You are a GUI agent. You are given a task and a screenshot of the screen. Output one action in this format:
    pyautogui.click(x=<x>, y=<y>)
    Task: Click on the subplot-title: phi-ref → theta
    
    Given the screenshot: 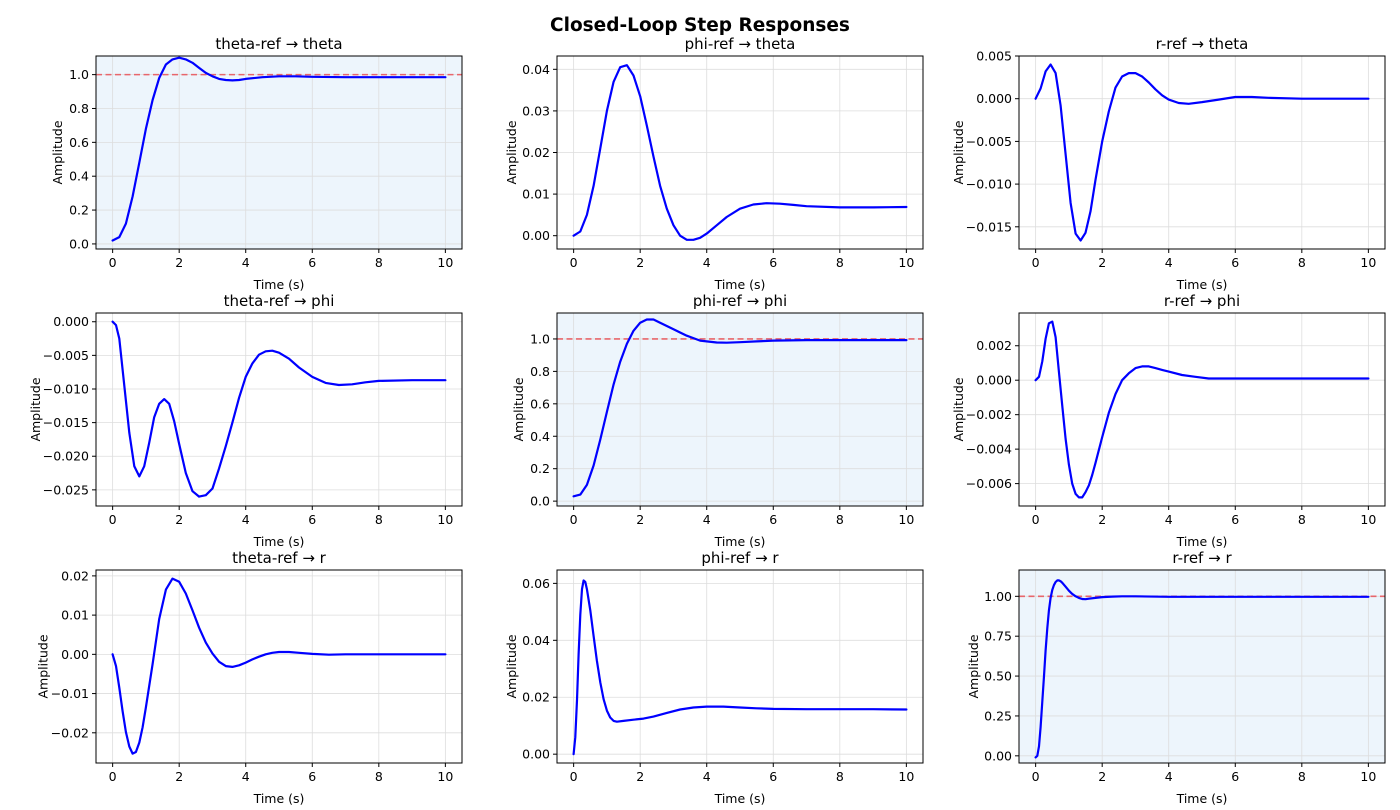 What is the action you would take?
    pyautogui.click(x=740, y=44)
    